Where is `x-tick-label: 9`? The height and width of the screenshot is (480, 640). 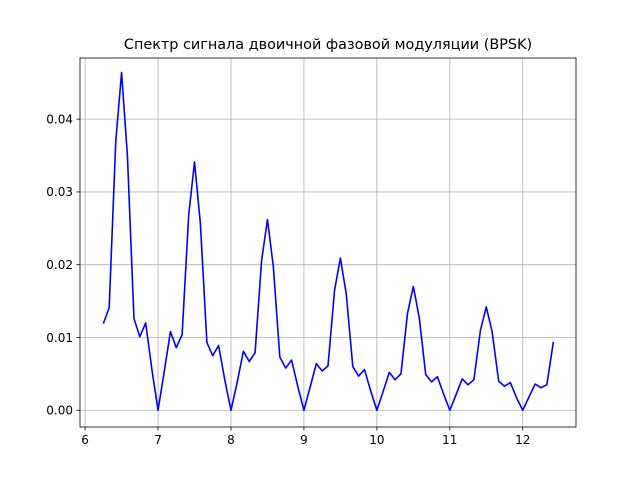 x-tick-label: 9 is located at coordinates (304, 440).